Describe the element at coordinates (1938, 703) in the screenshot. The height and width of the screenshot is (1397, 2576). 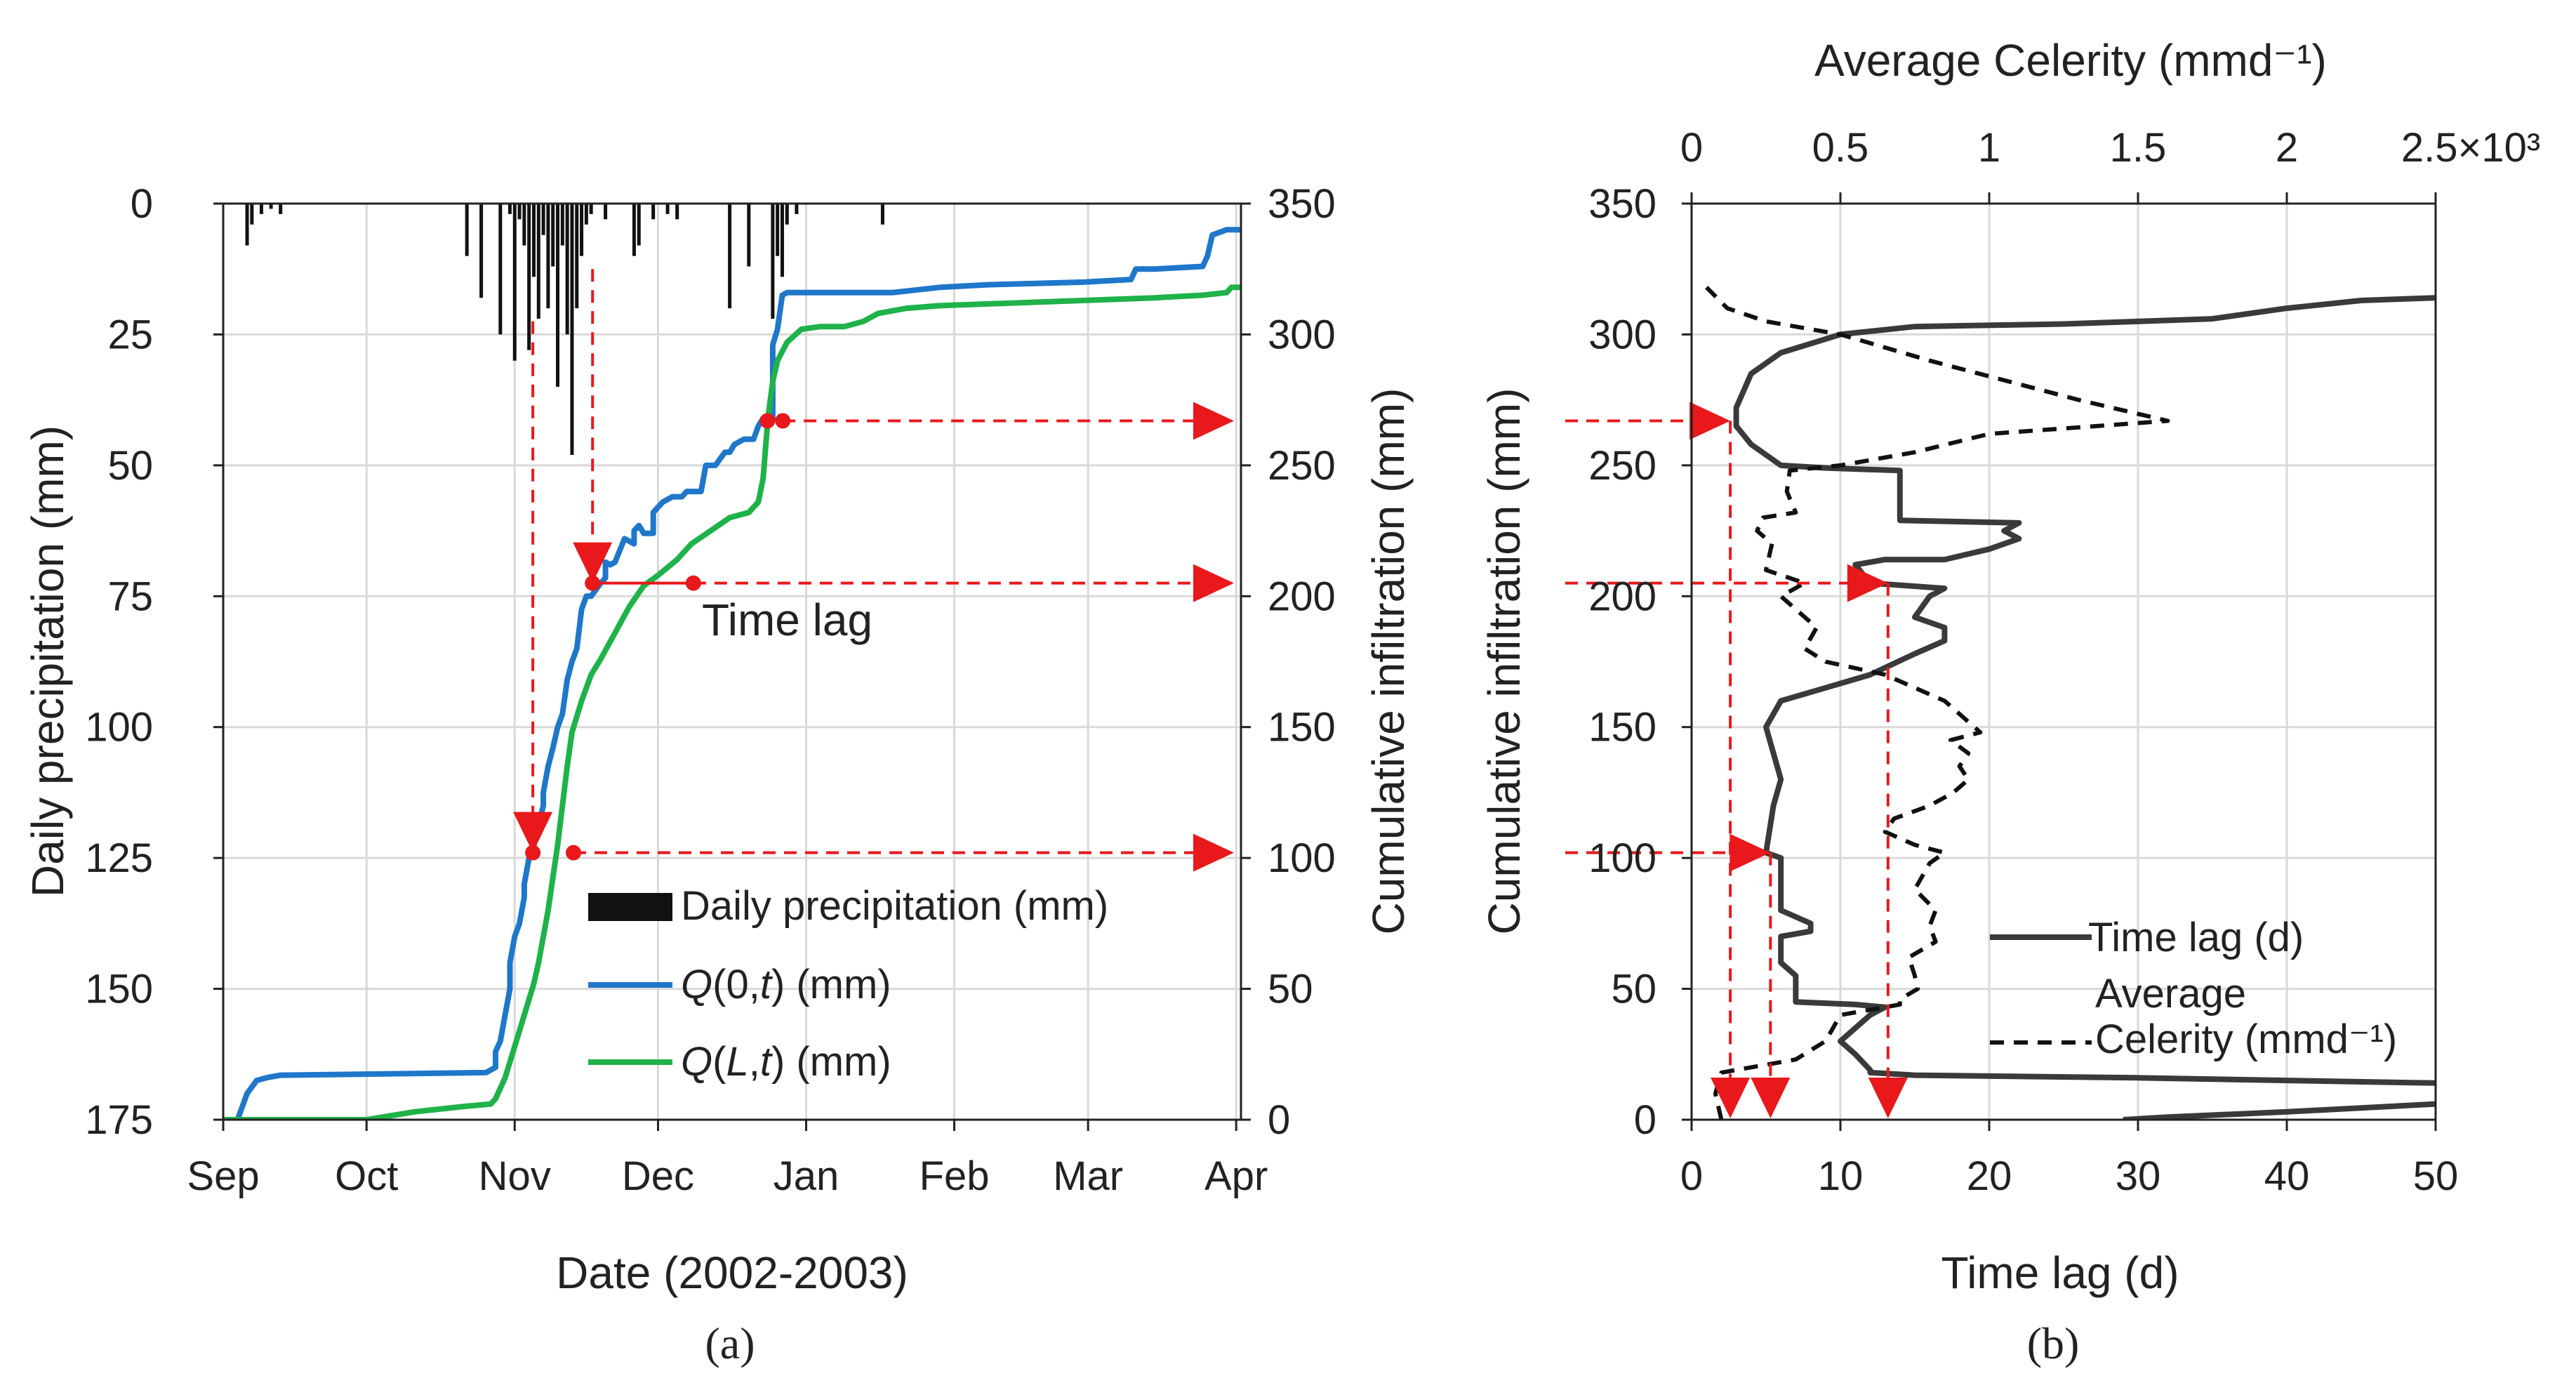
I see `chart-b-series-celerity-line` at that location.